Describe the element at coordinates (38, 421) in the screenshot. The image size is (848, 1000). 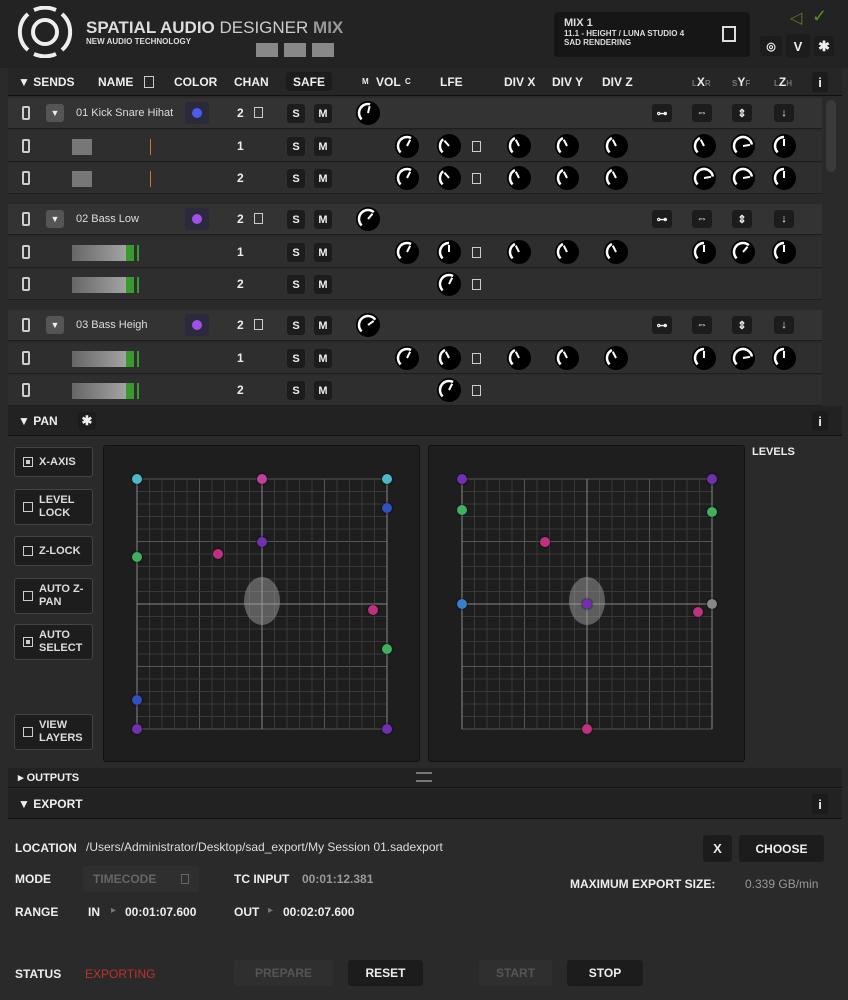
I see `pan-toggle: ▼ PAN` at that location.